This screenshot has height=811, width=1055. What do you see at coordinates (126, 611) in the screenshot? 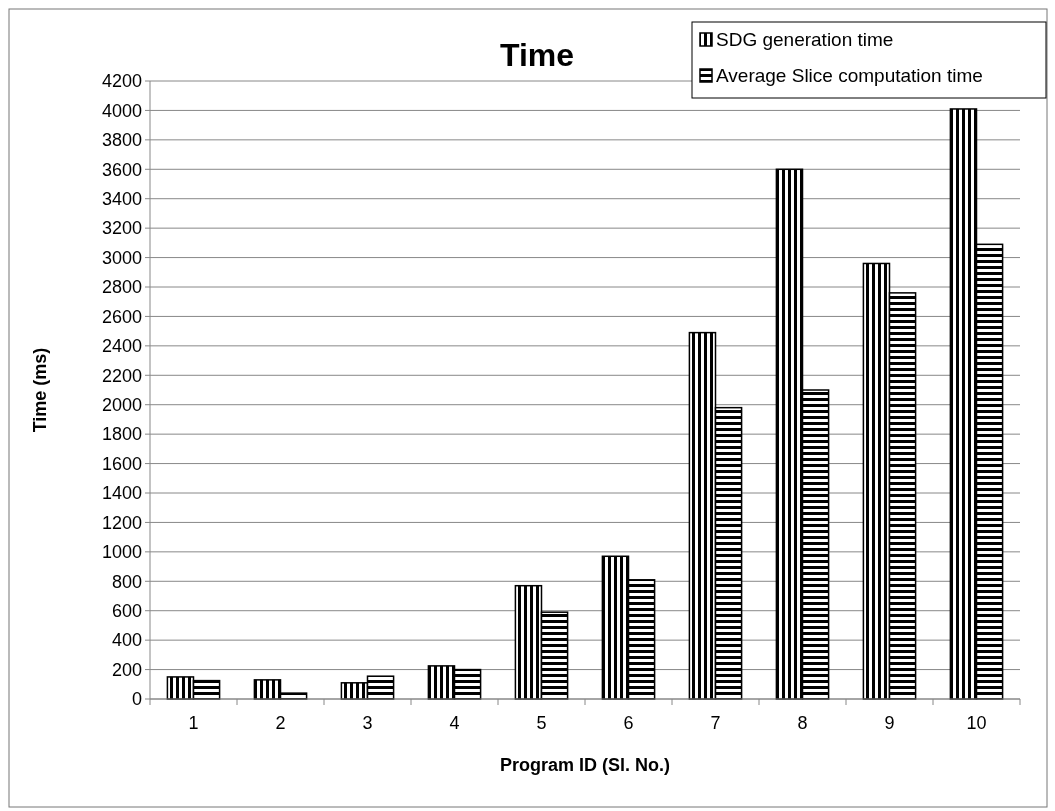
I see `y-tick-label: 600` at bounding box center [126, 611].